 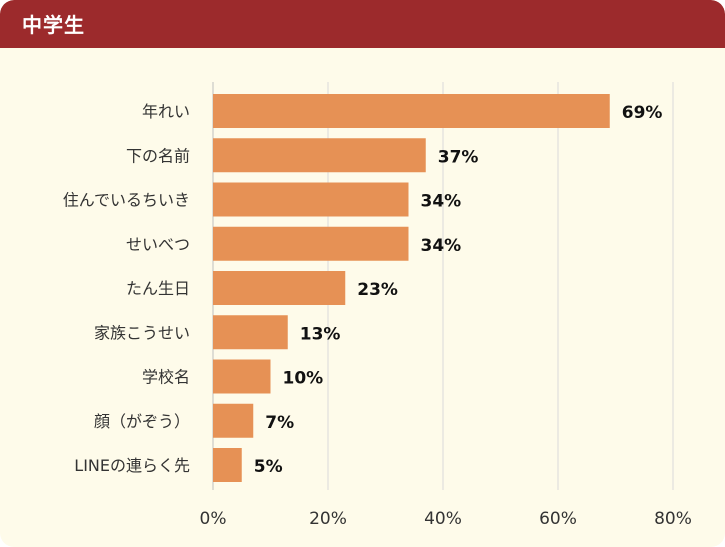 What do you see at coordinates (279, 423) in the screenshot?
I see `value-label: 7%` at bounding box center [279, 423].